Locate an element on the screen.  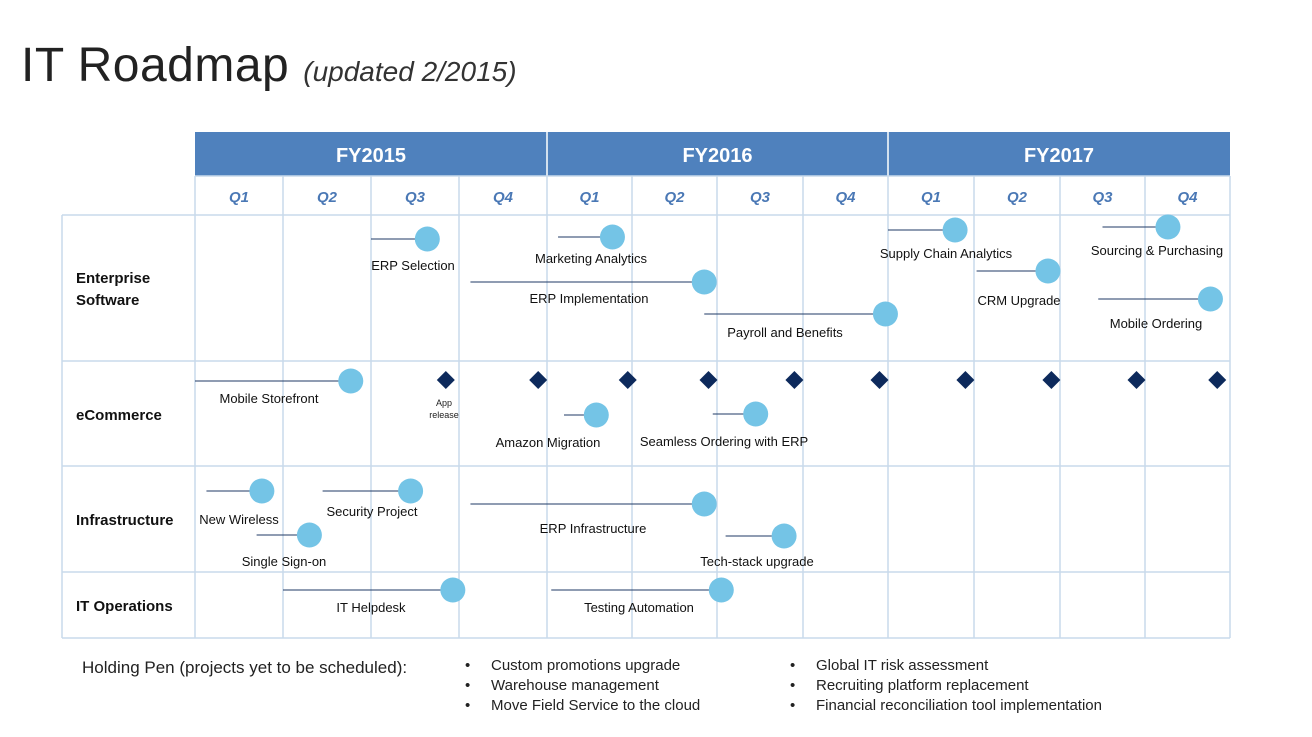
milestone-label: Seamless Ordering with ERP is located at coordinates (724, 441).